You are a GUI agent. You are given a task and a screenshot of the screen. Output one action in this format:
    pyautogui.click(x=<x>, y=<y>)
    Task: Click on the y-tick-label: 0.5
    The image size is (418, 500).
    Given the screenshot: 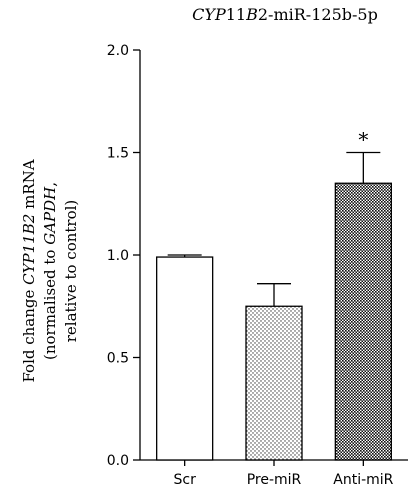 What is the action you would take?
    pyautogui.click(x=118, y=359)
    